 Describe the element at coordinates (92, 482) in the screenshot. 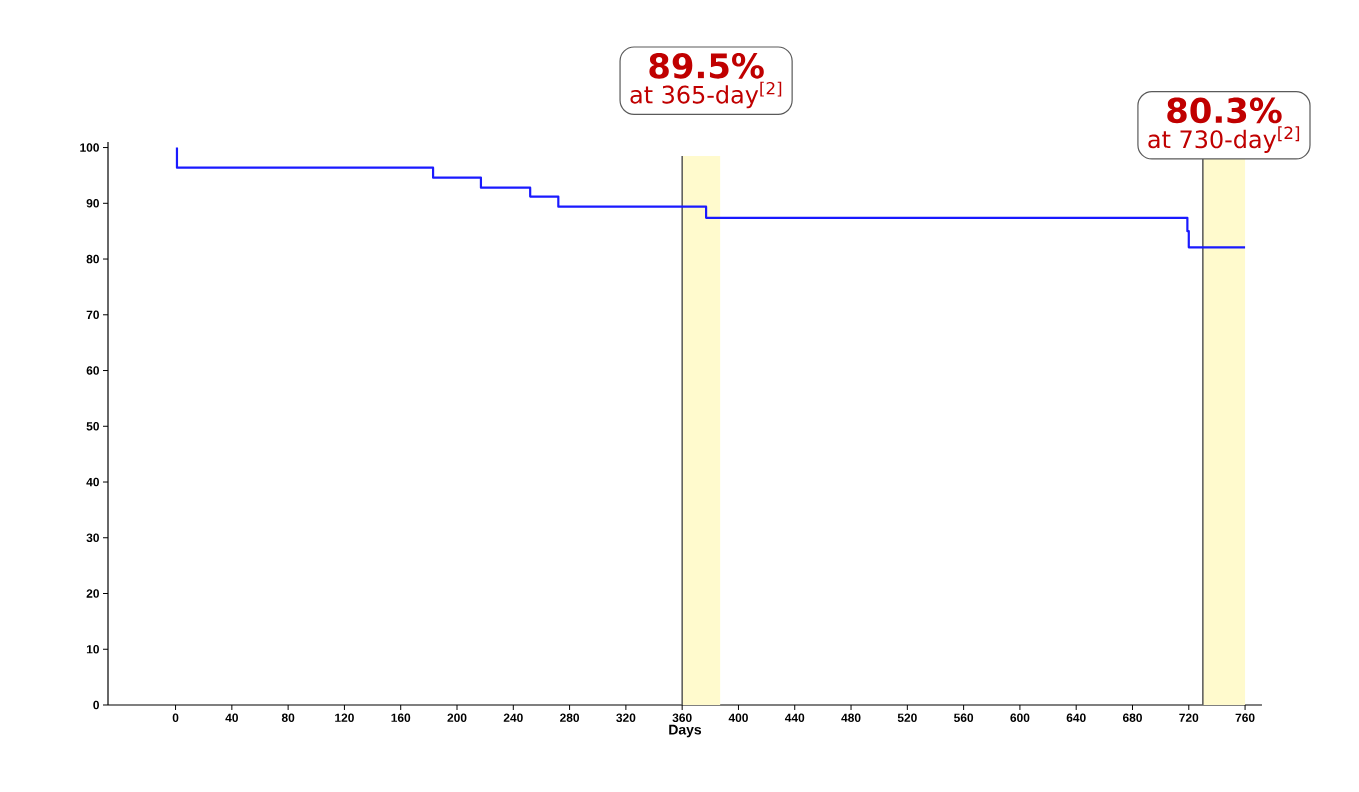

I see `y-tick-label: 40` at that location.